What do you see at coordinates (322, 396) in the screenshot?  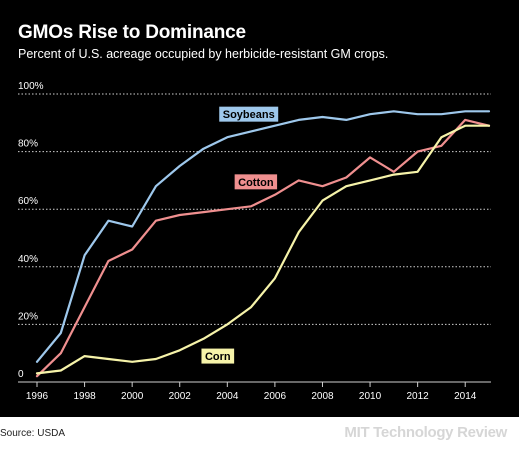 I see `x-tick-label: 2008` at bounding box center [322, 396].